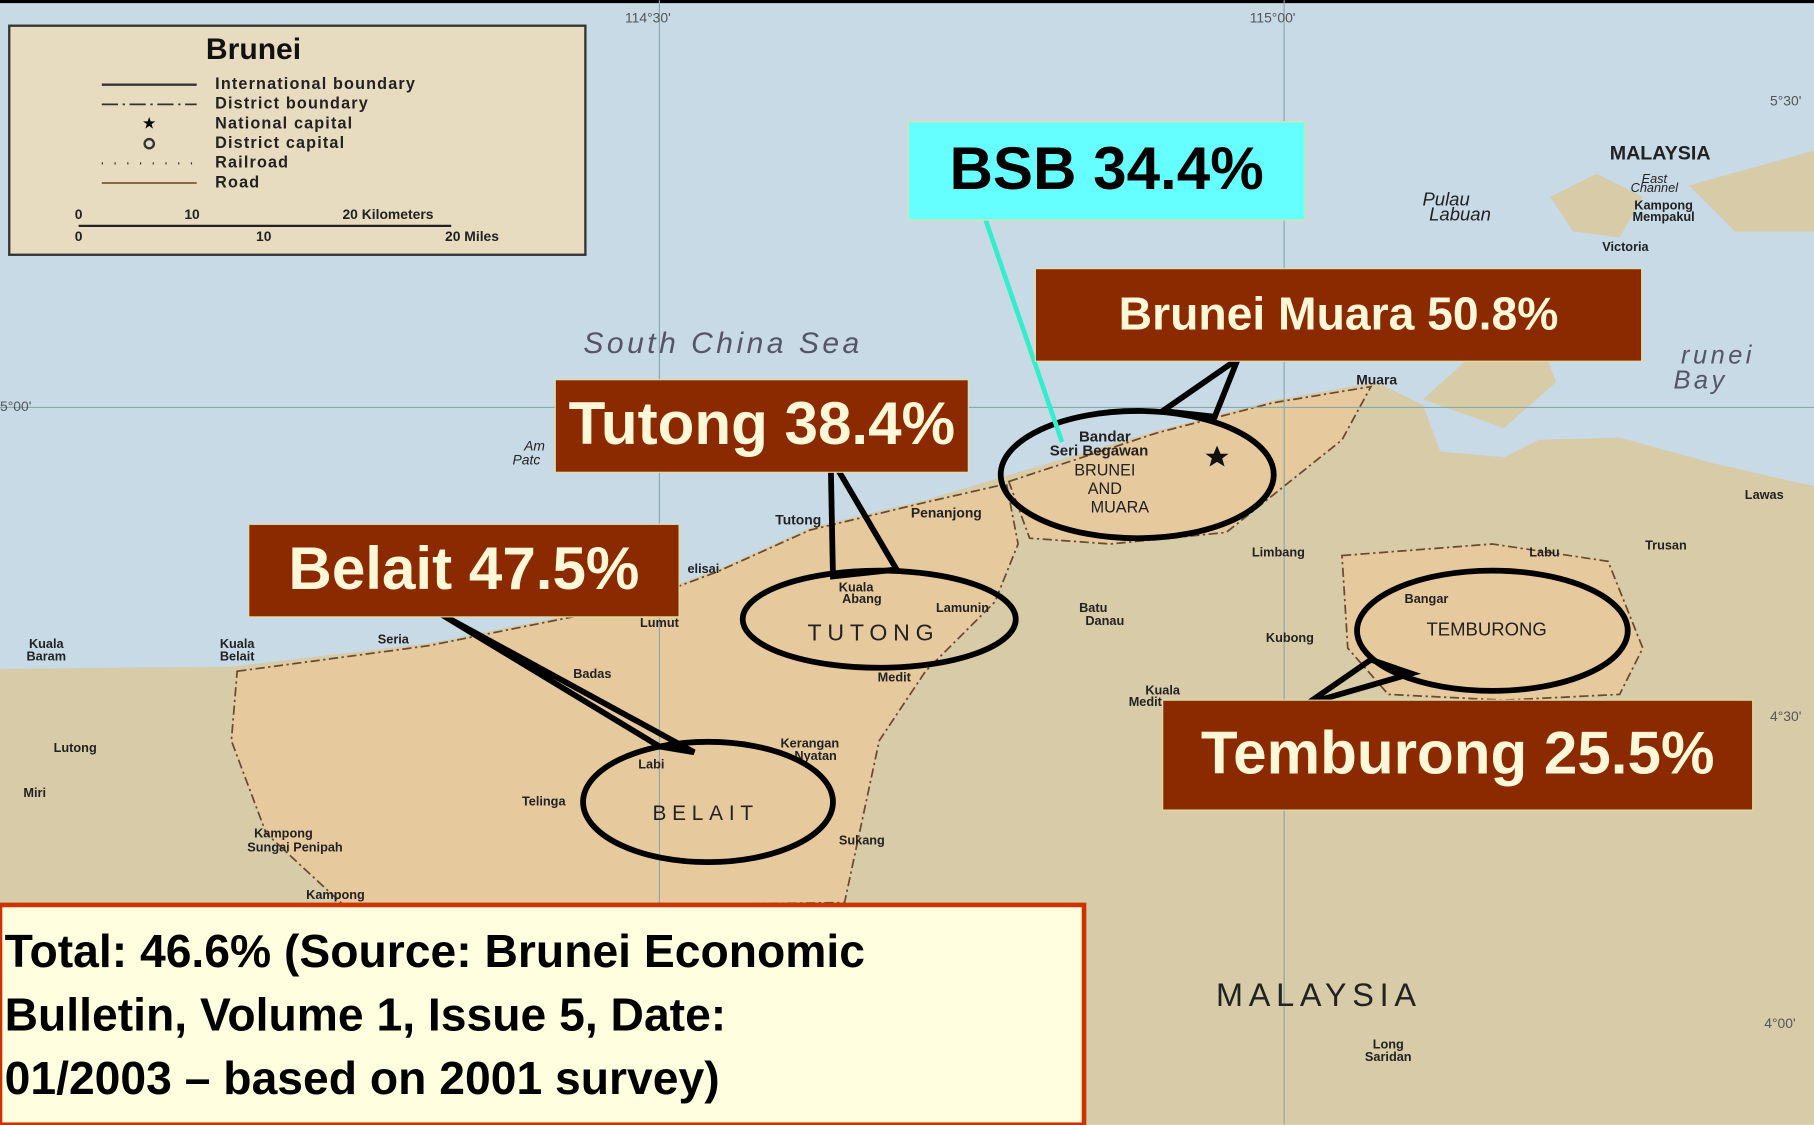  Describe the element at coordinates (237, 656) in the screenshot. I see `map-label: Belait` at that location.